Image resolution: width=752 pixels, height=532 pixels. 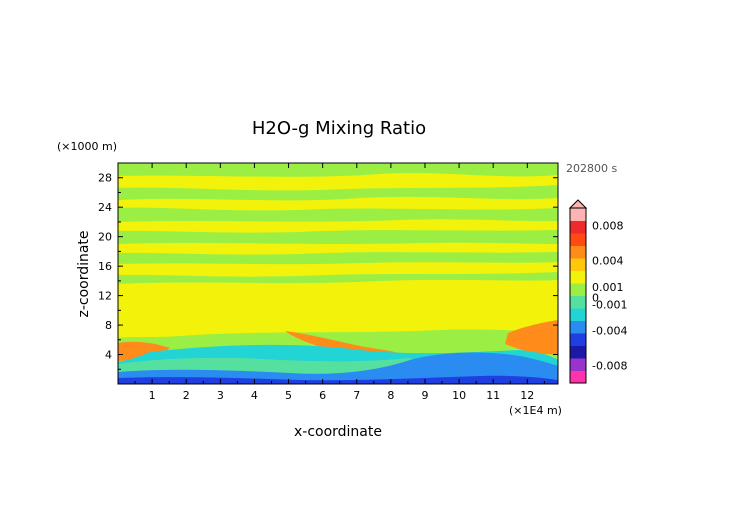 What do you see at coordinates (609, 366) in the screenshot?
I see `colorbar-tick-label: -0.008` at bounding box center [609, 366].